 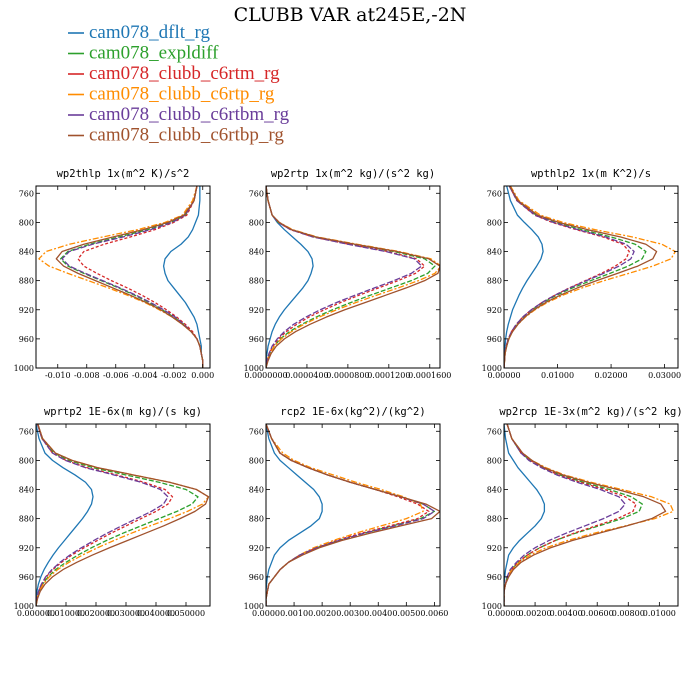 What do you see at coordinates (590, 412) in the screenshot?
I see `panel-title: wp2rcp 1E-3x(m^2 kg)/(s^2 kg)` at bounding box center [590, 412].